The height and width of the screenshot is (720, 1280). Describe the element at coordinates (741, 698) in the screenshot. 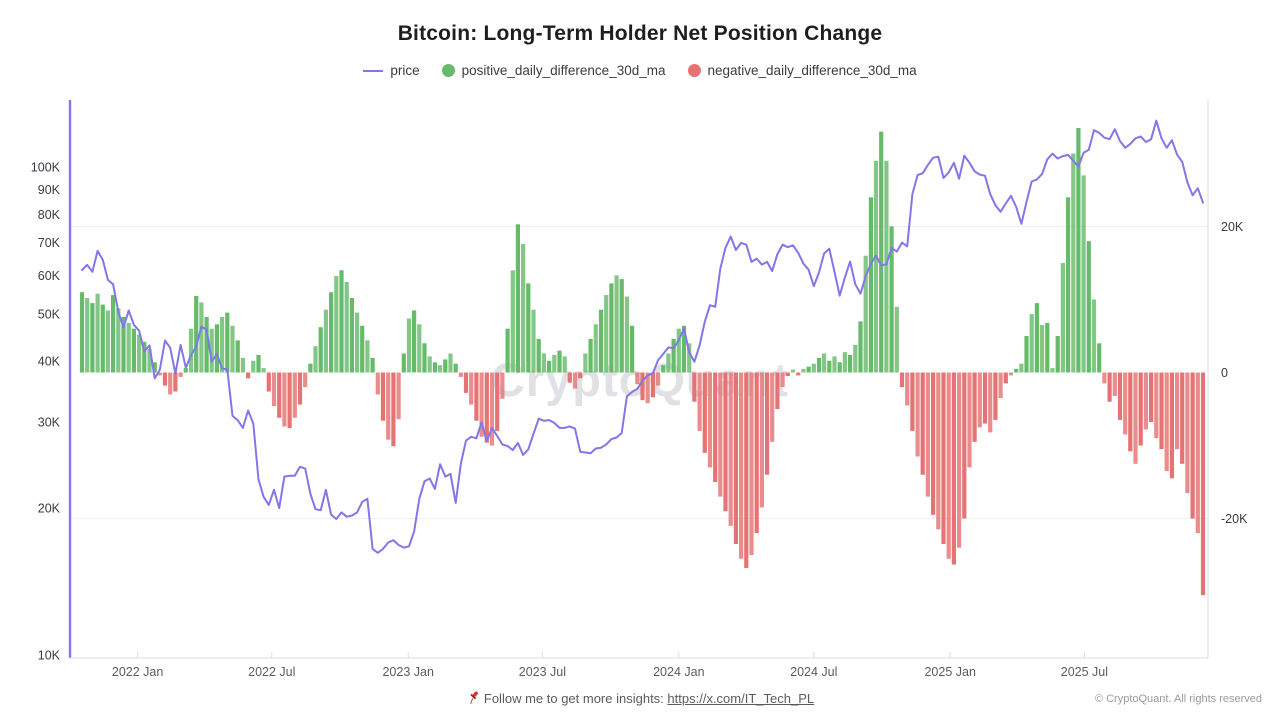

I see `footer-link: https://x.com/IT_Tech_PL` at that location.